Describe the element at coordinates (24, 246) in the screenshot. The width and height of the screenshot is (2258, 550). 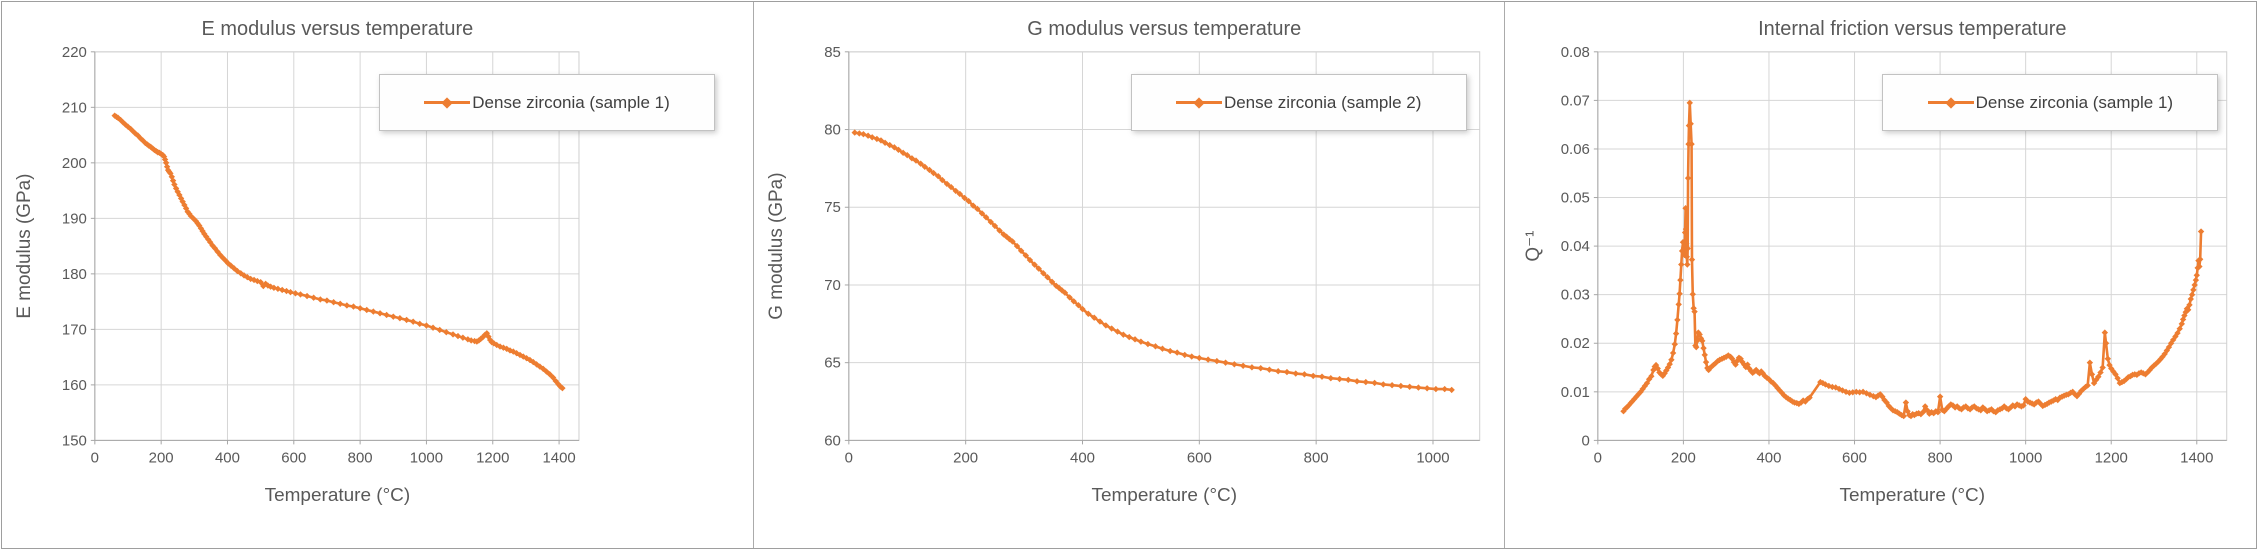
I see `y-axis-title: E modulus (GPa)` at that location.